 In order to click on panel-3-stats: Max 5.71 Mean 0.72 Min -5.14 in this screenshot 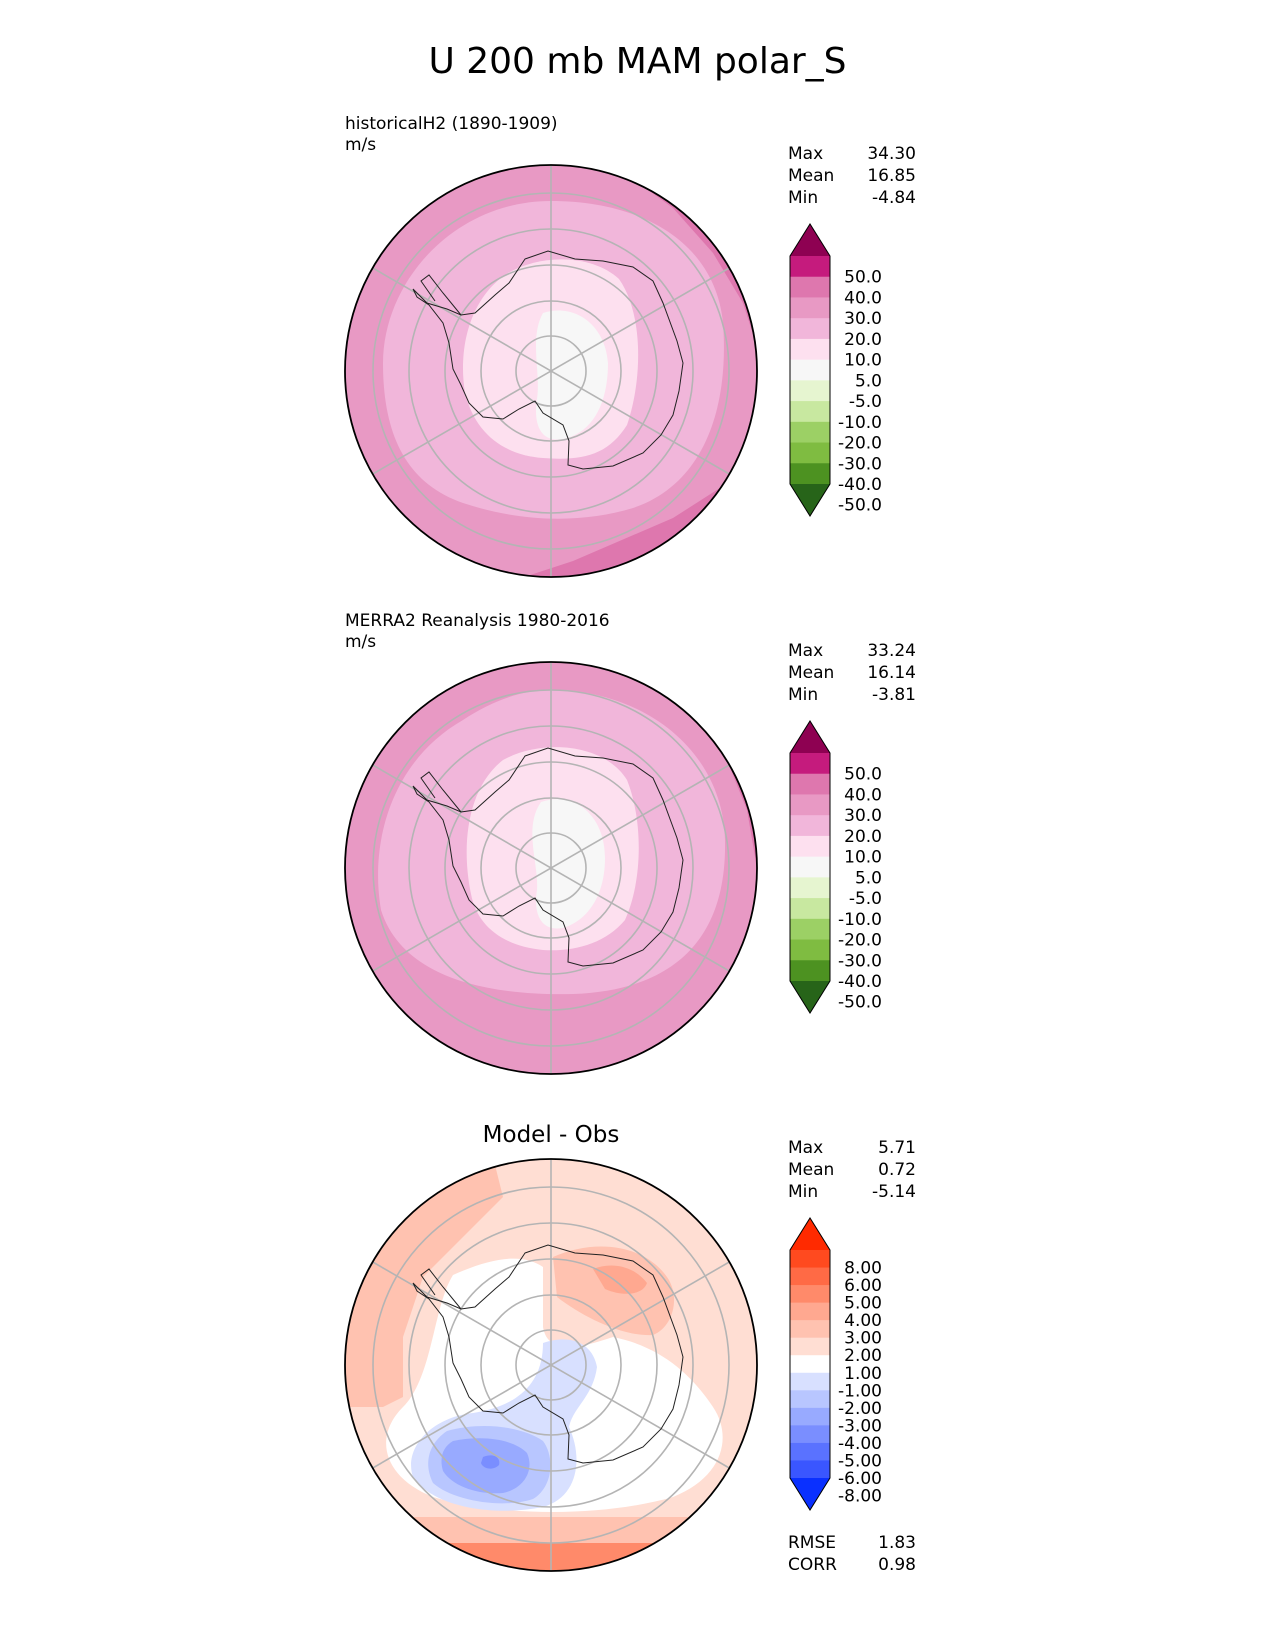, I will do `click(852, 1170)`.